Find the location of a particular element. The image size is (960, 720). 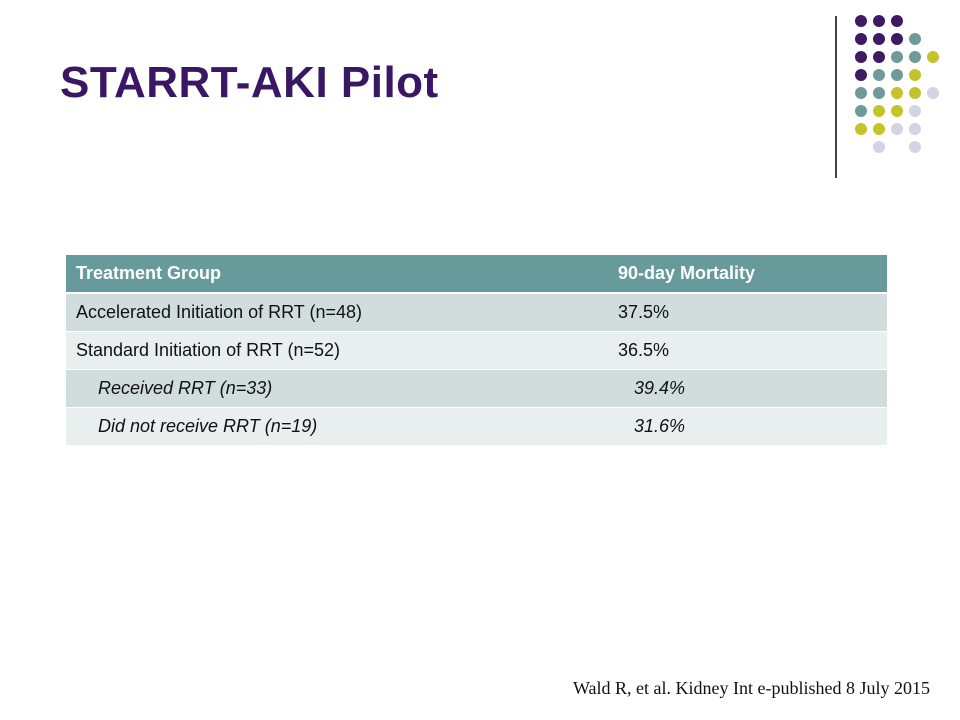

treatment-group-cell: Received RRT (n=33) is located at coordinates (337, 388).